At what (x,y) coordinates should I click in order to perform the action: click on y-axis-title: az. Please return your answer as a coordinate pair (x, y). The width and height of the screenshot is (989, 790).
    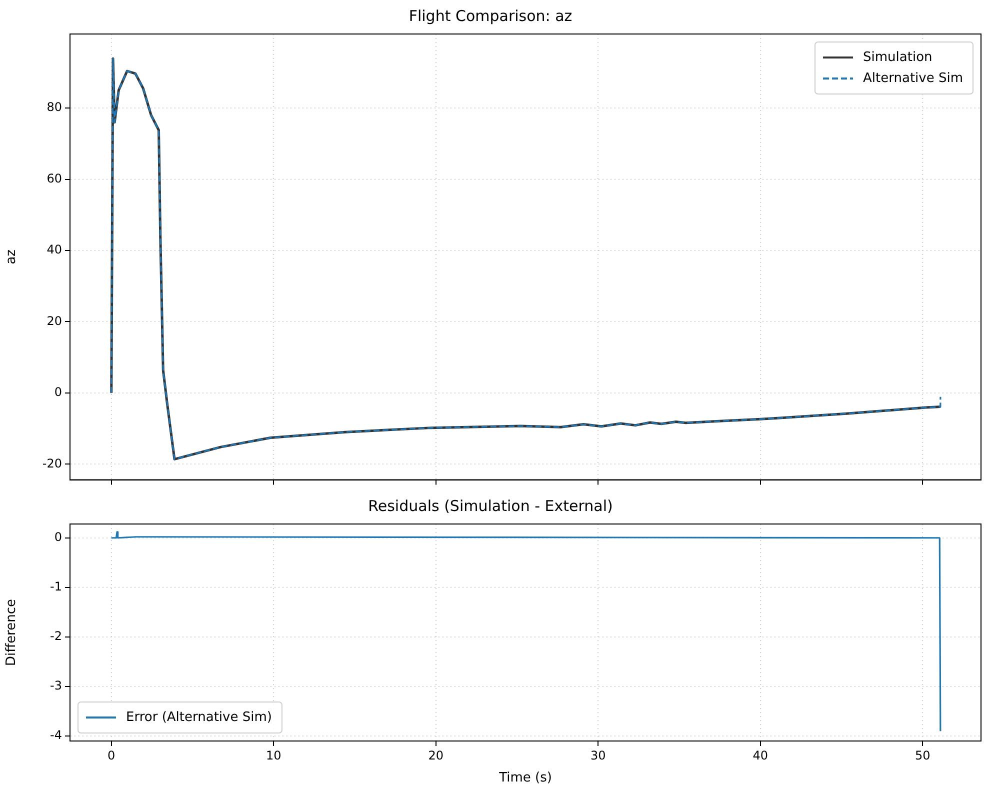
    Looking at the image, I should click on (12, 256).